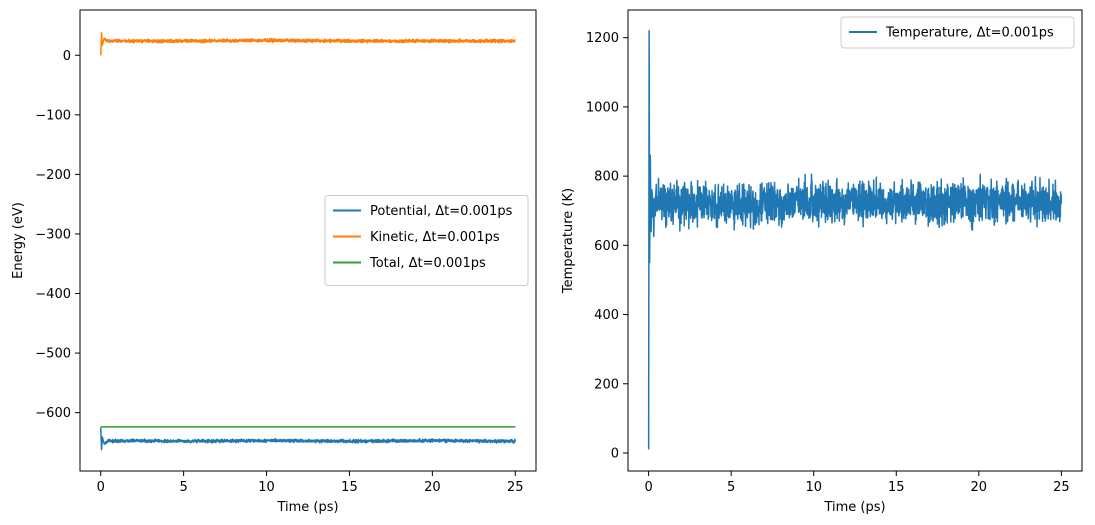 The height and width of the screenshot is (525, 1095). What do you see at coordinates (606, 177) in the screenshot?
I see `y-tick-label: 800` at bounding box center [606, 177].